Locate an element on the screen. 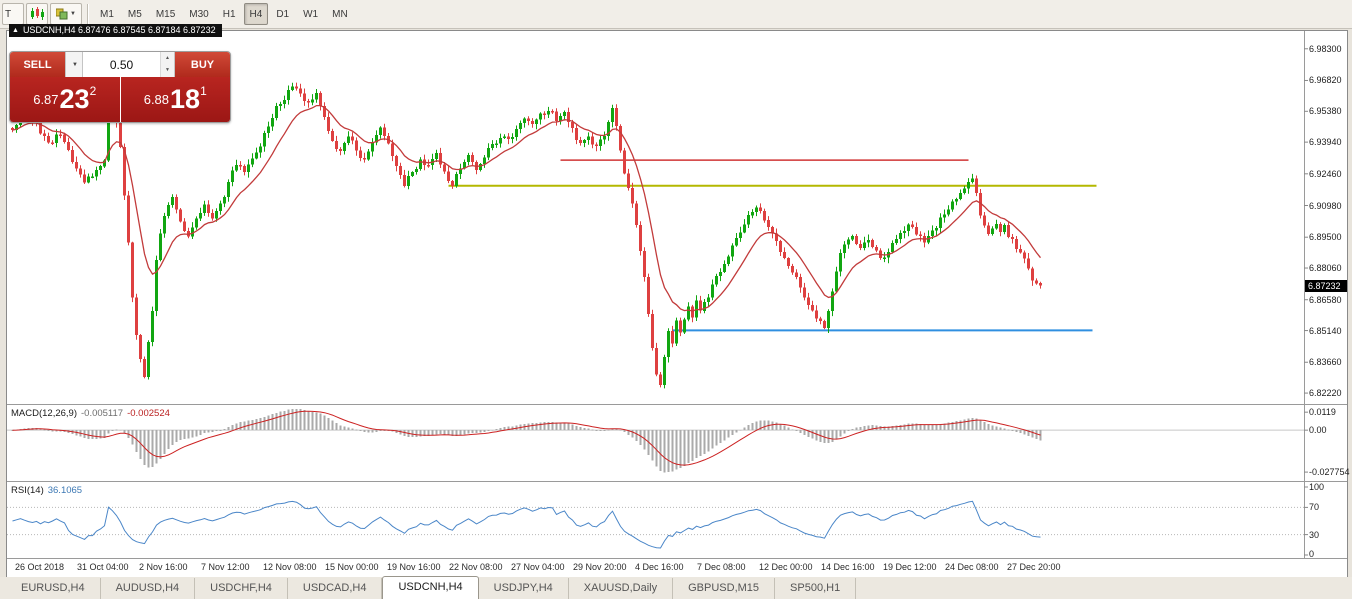 The height and width of the screenshot is (599, 1352). tab-usdcad-h4: USDCAD,H4 is located at coordinates (335, 588).